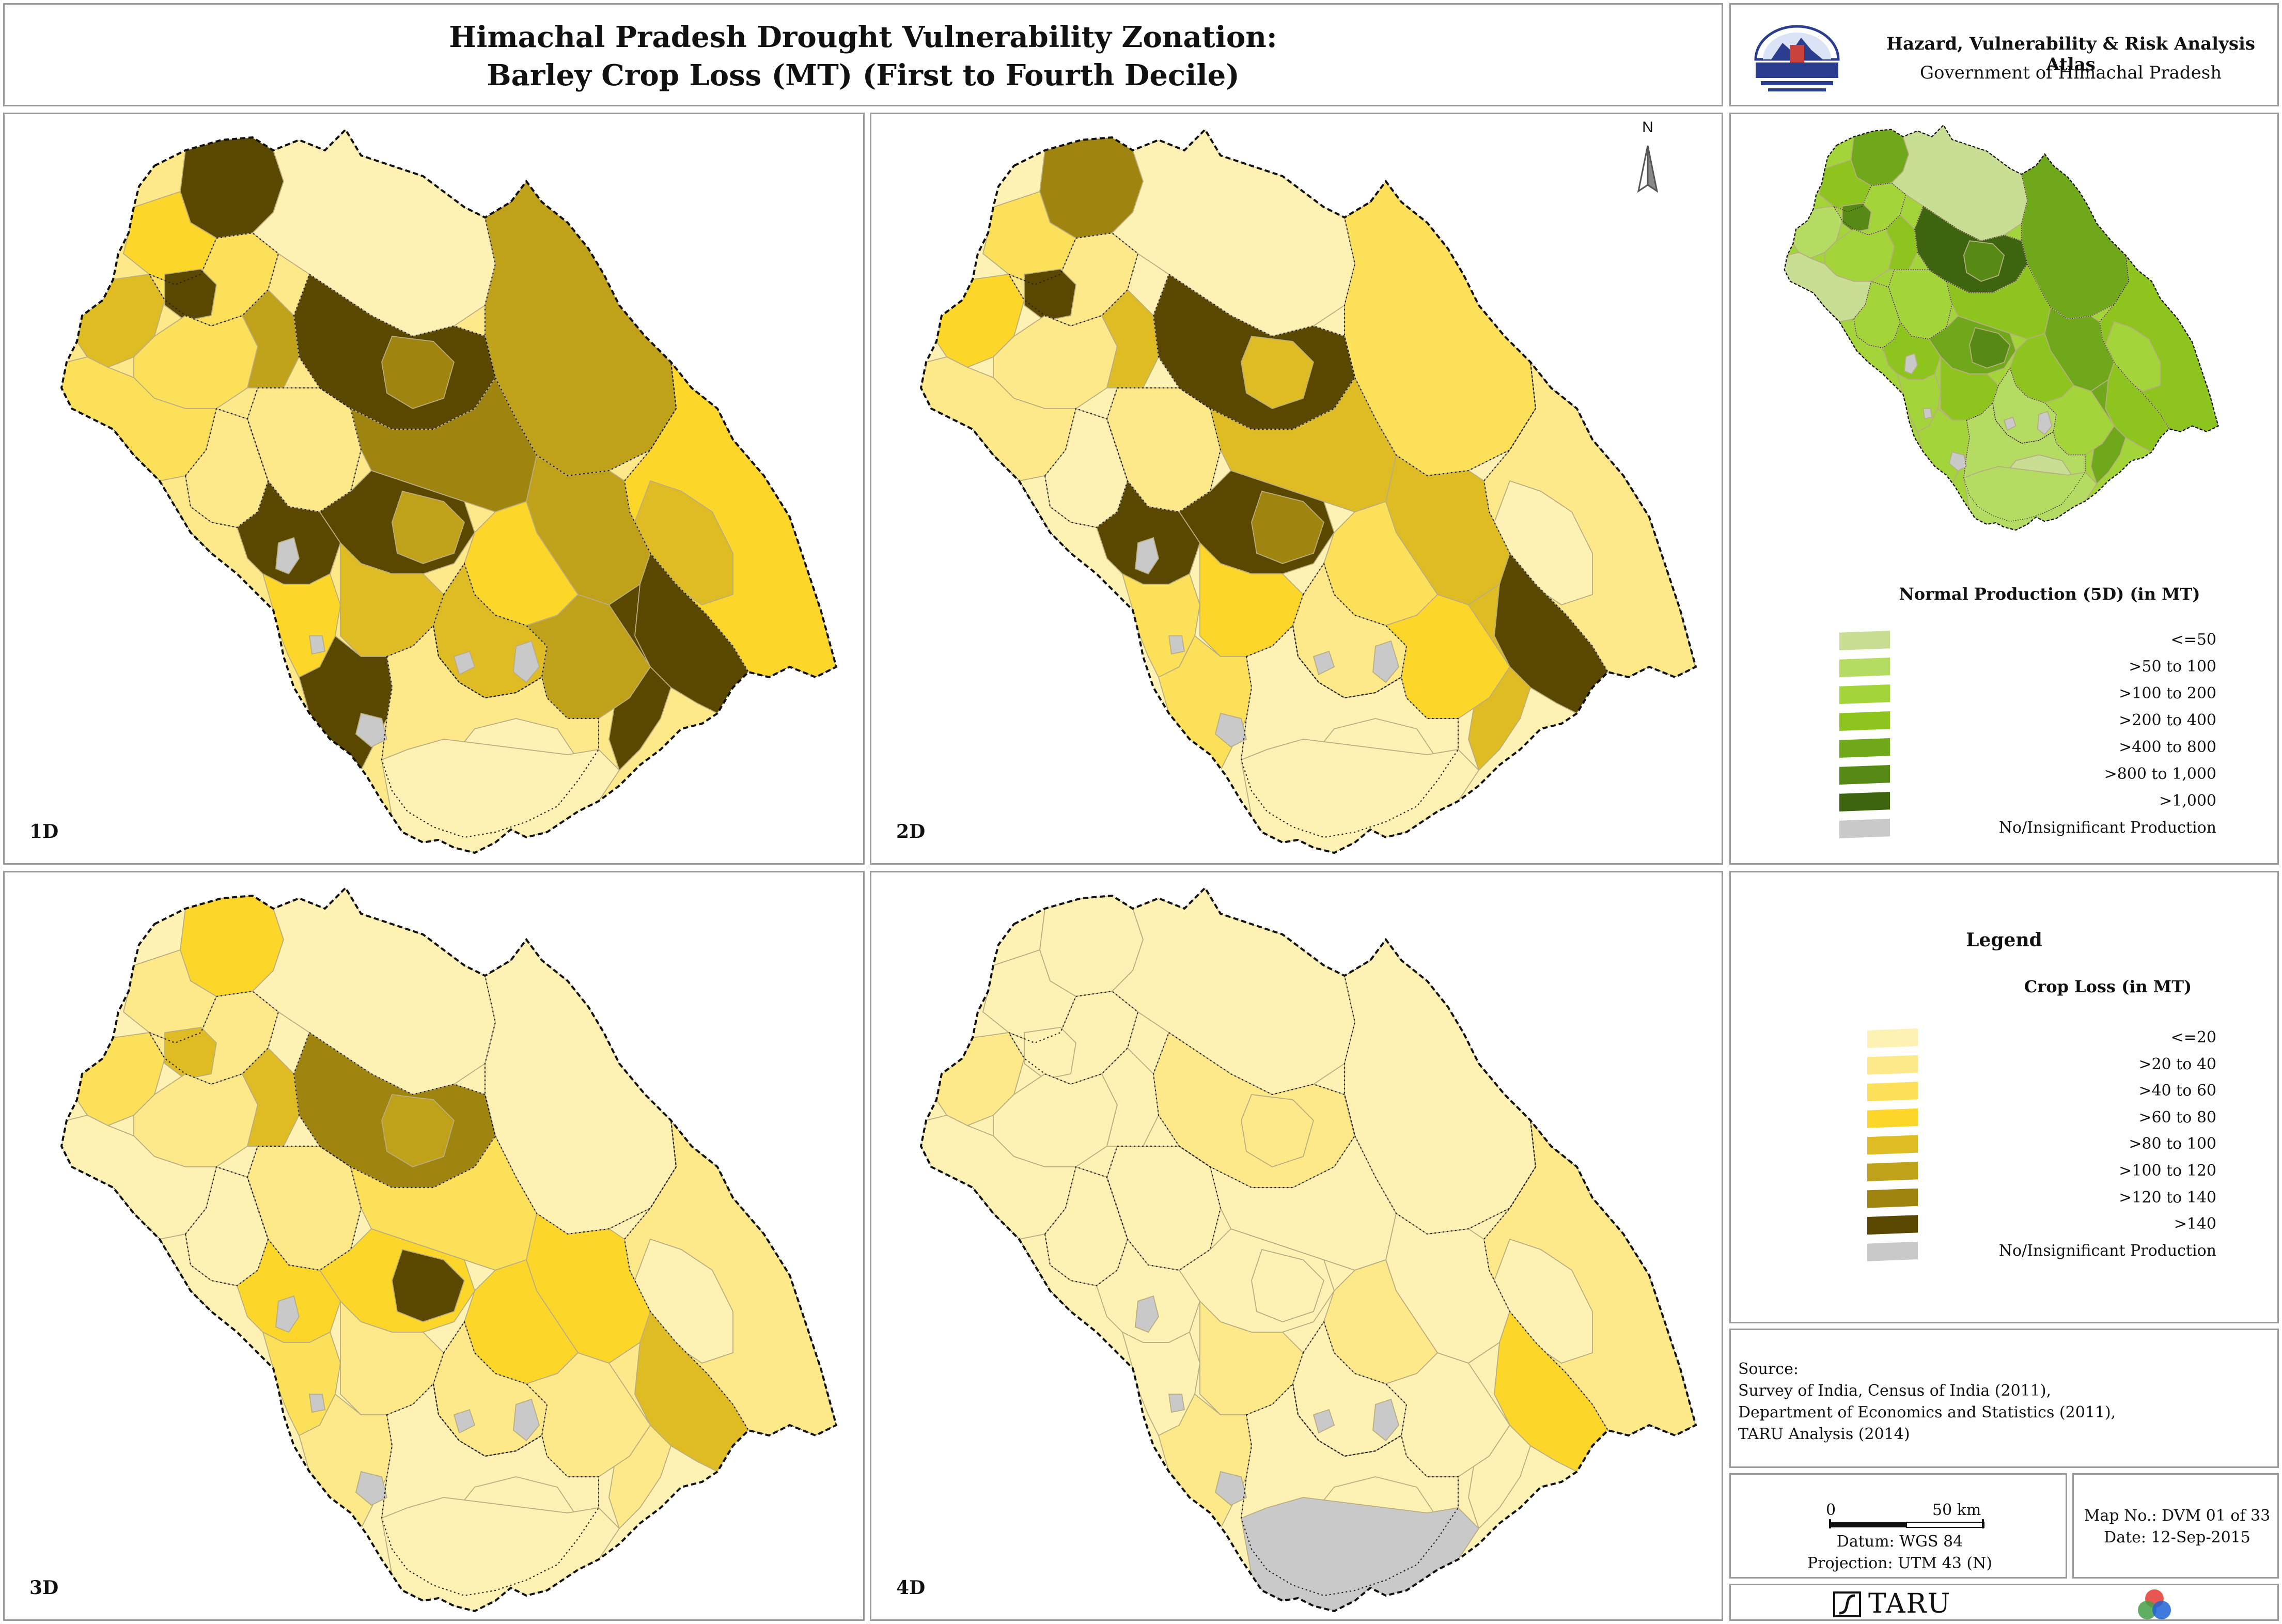 This screenshot has width=2282, height=1624. What do you see at coordinates (1797, 58) in the screenshot?
I see `himachal-emblem-icon` at bounding box center [1797, 58].